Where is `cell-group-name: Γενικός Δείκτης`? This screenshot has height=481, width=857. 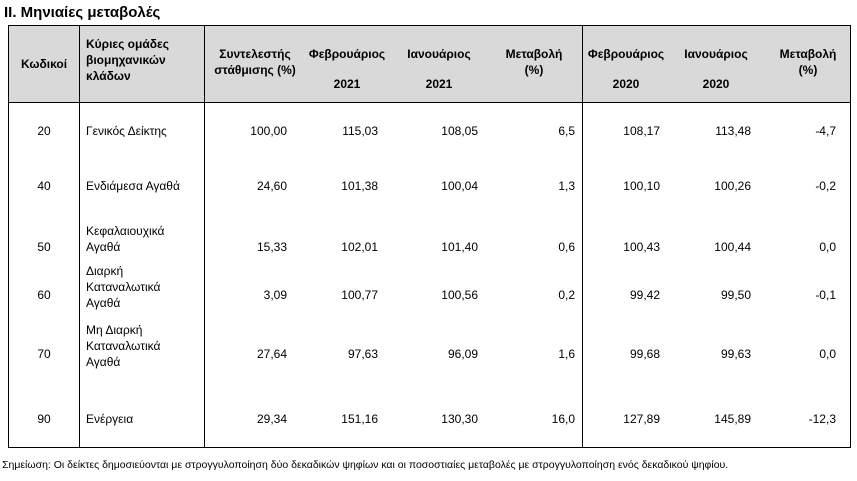
cell-group-name: Γενικός Δείκτης is located at coordinates (126, 131).